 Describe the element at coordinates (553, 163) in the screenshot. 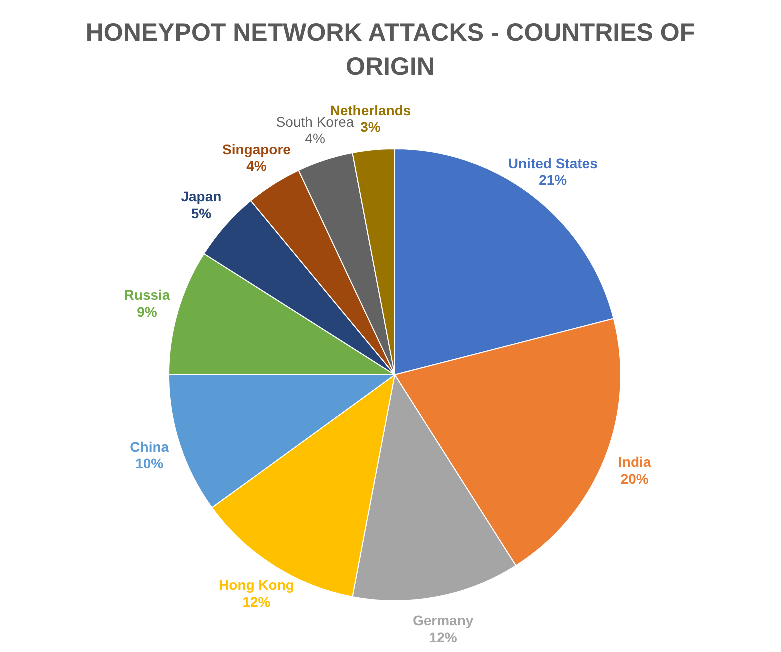

I see `slice-label: United States` at that location.